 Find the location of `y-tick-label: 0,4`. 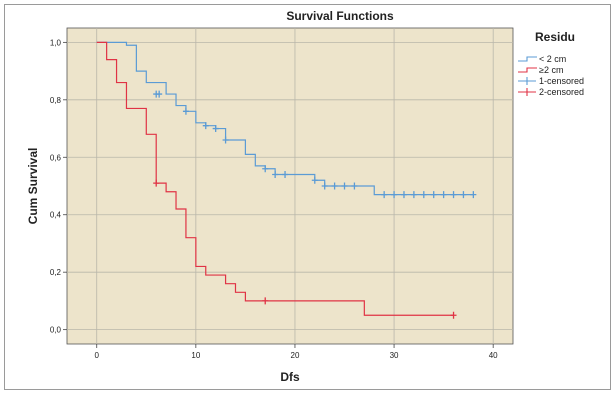

y-tick-label: 0,4 is located at coordinates (56, 215).